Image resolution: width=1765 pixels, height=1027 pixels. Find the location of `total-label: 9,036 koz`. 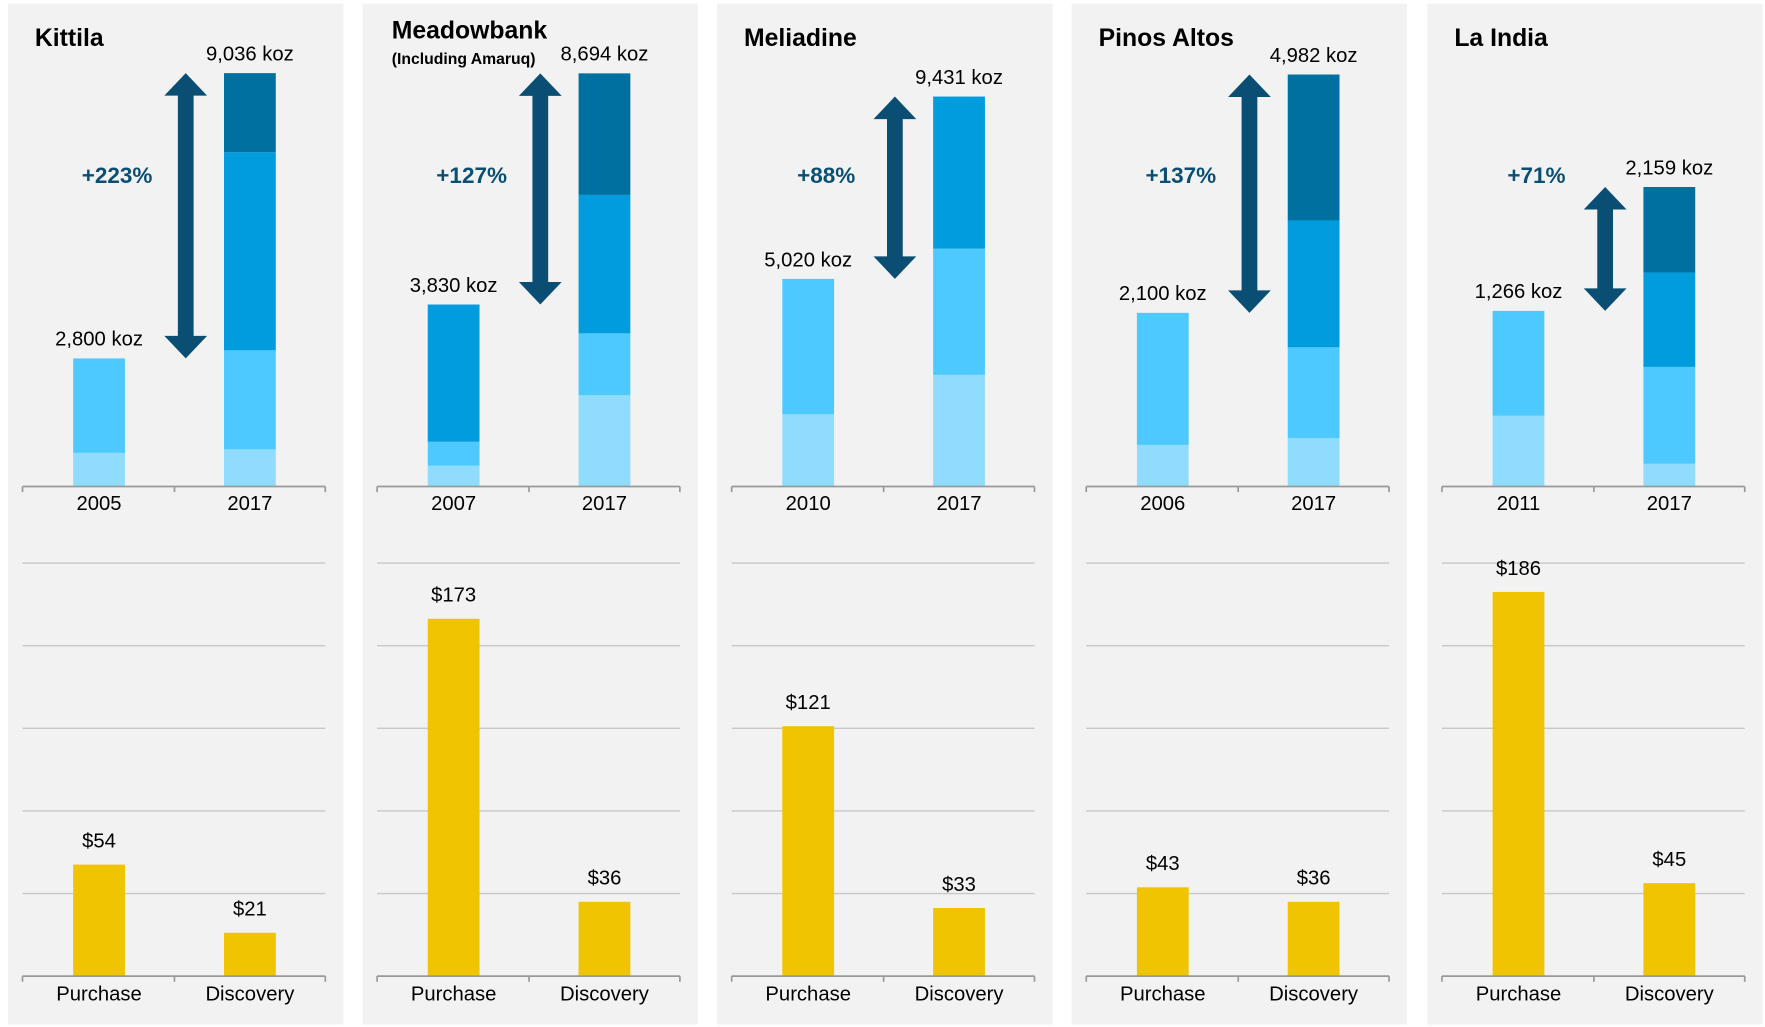

total-label: 9,036 koz is located at coordinates (250, 54).